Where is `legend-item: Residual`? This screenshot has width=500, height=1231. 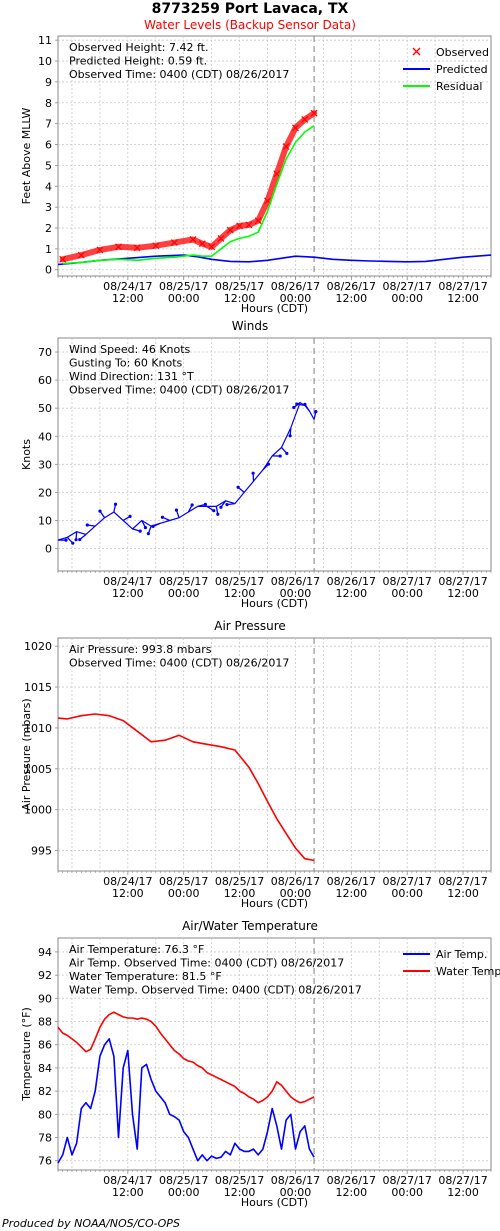
legend-item: Residual is located at coordinates (442, 86).